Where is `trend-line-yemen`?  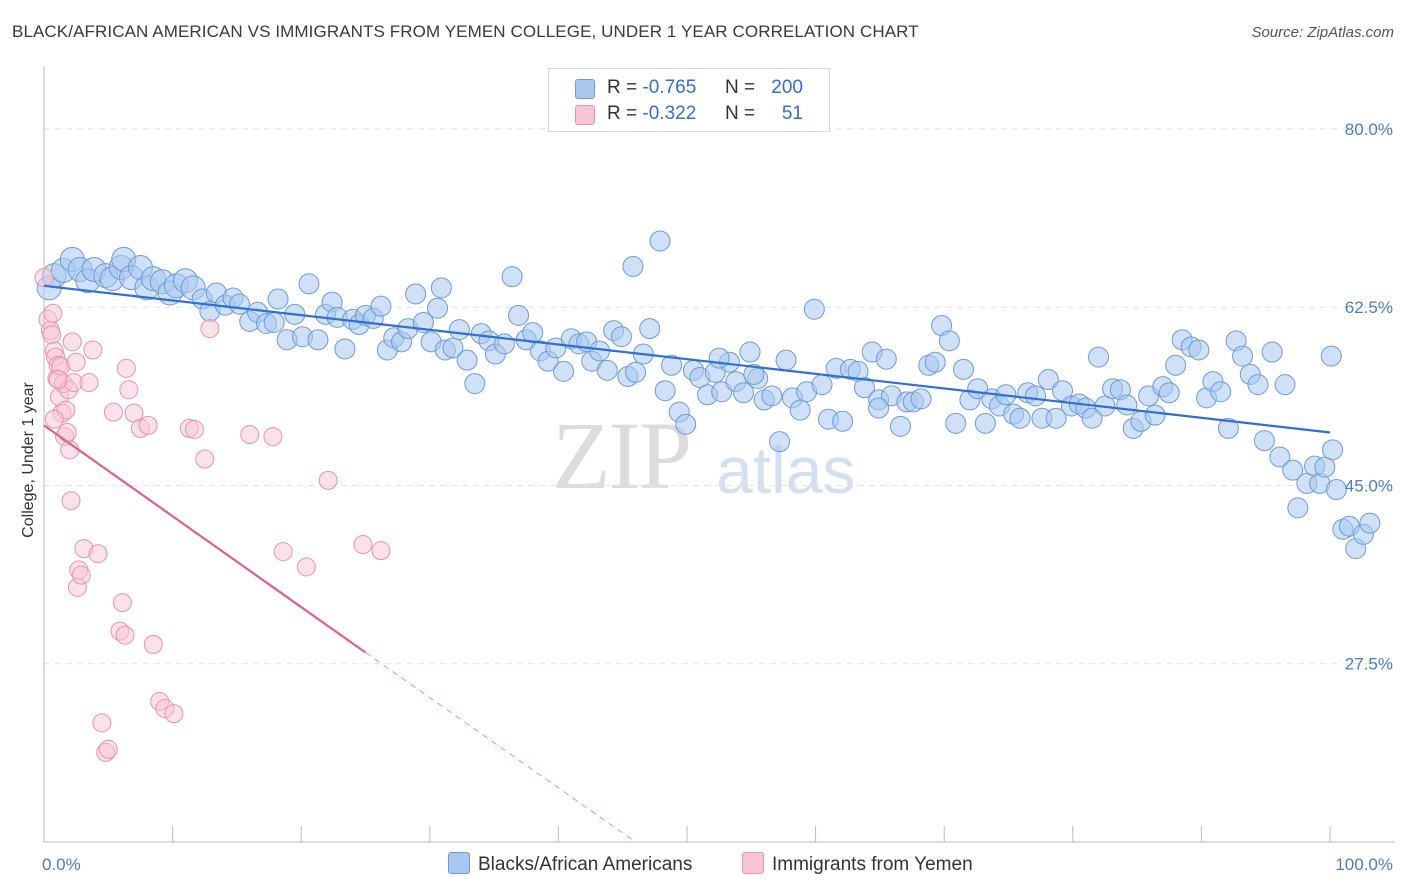
trend-line-yemen is located at coordinates (205, 539).